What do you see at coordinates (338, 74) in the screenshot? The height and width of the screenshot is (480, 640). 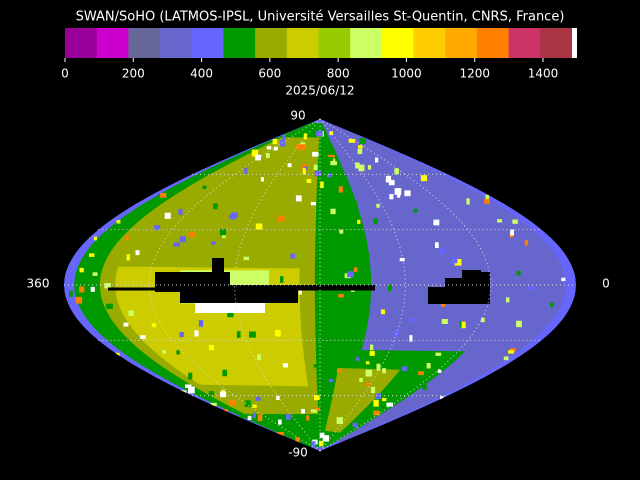 I see `colorbar-tick-label: 800` at bounding box center [338, 74].